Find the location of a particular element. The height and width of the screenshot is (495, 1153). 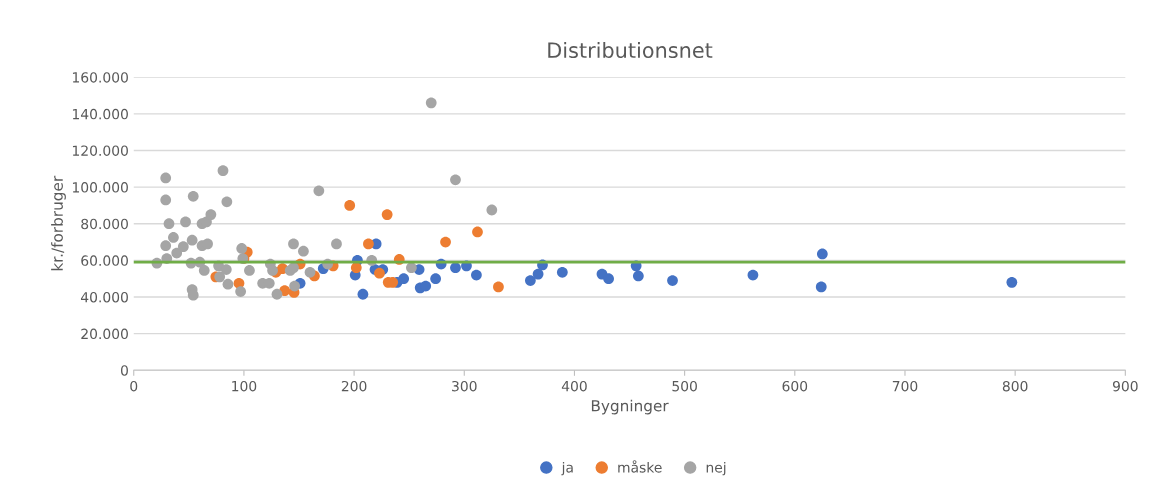

y-tick-label: 140.000 is located at coordinates (100, 114).